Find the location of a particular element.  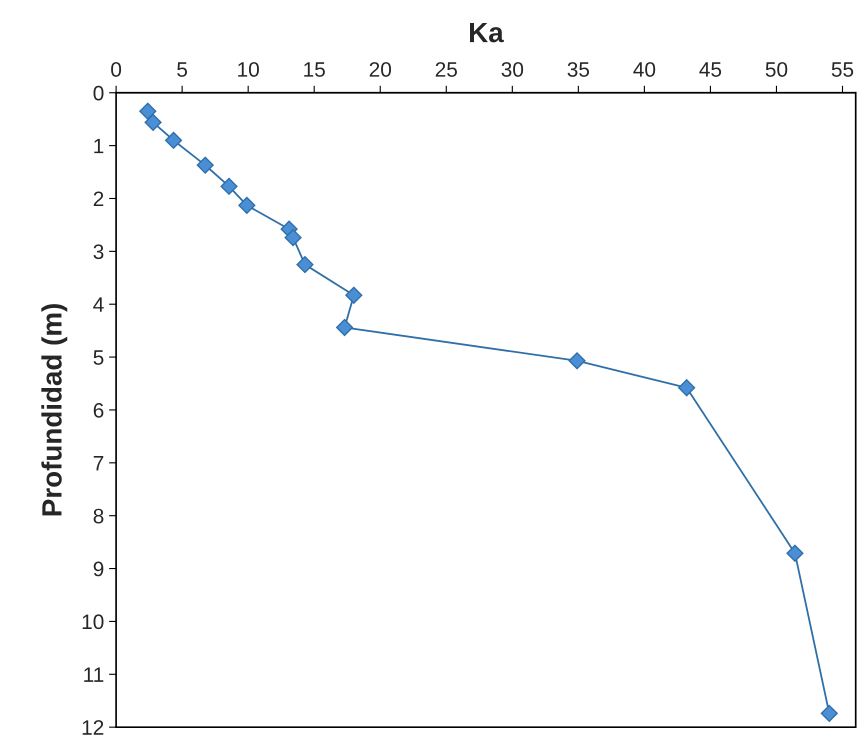

x-tick-label: 55 is located at coordinates (843, 69).